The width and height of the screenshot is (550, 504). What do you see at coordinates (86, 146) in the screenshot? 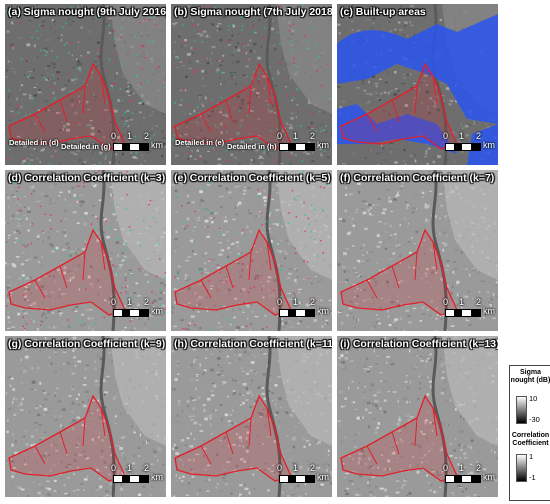
I see `detail-label: Detailed in (g)` at bounding box center [86, 146].